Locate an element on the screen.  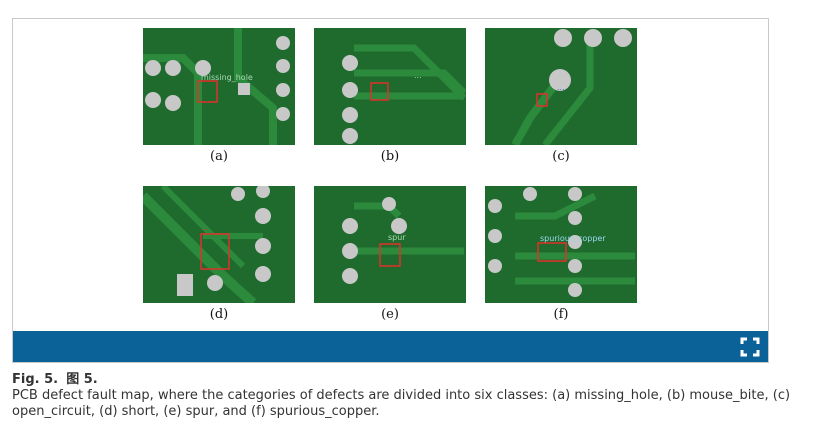
defect-box-e is located at coordinates (390, 255).